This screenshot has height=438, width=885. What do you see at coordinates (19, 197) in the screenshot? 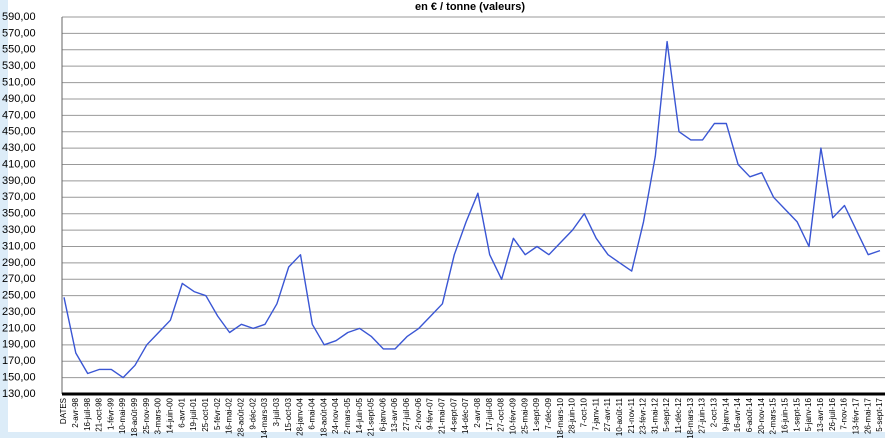
I see `y-tick-label: 370,00` at bounding box center [19, 197].